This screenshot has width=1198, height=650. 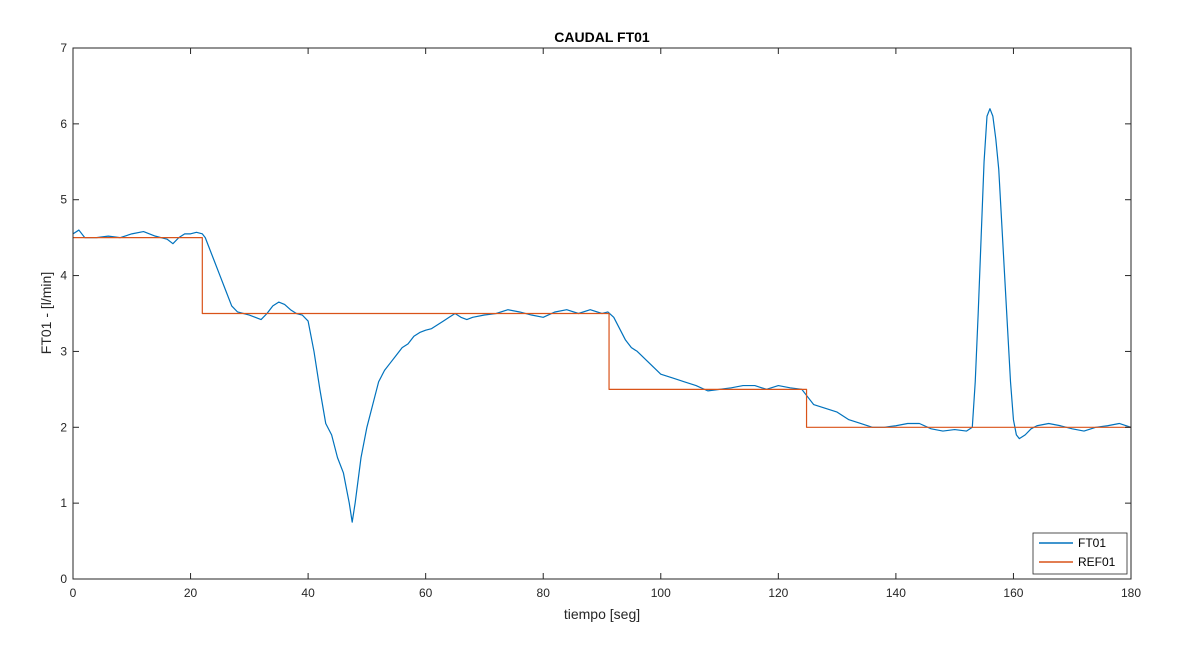 I want to click on y-tick-label: 0, so click(x=63, y=579).